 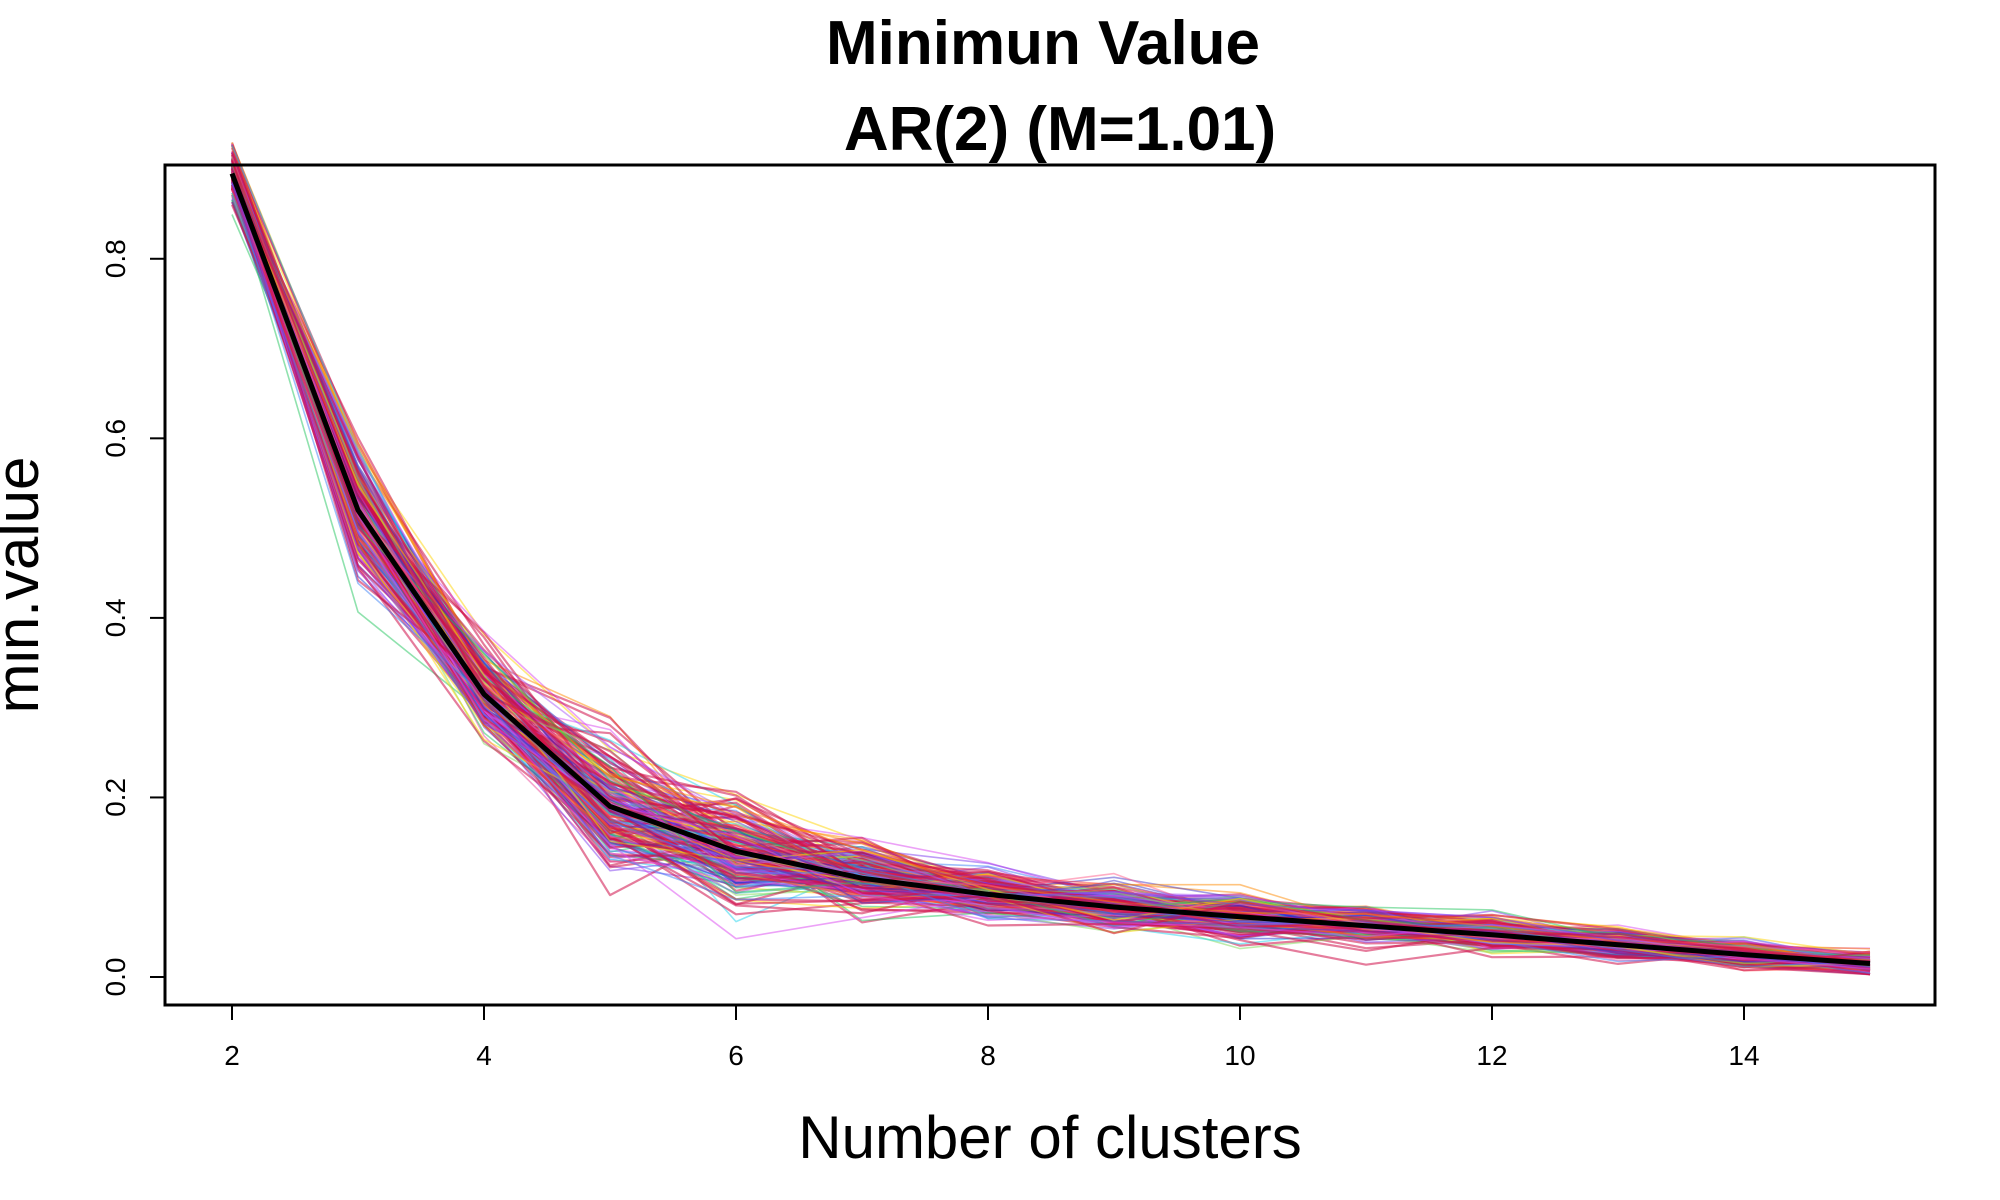 What do you see at coordinates (1239, 1055) in the screenshot?
I see `x-tick-label: 10` at bounding box center [1239, 1055].